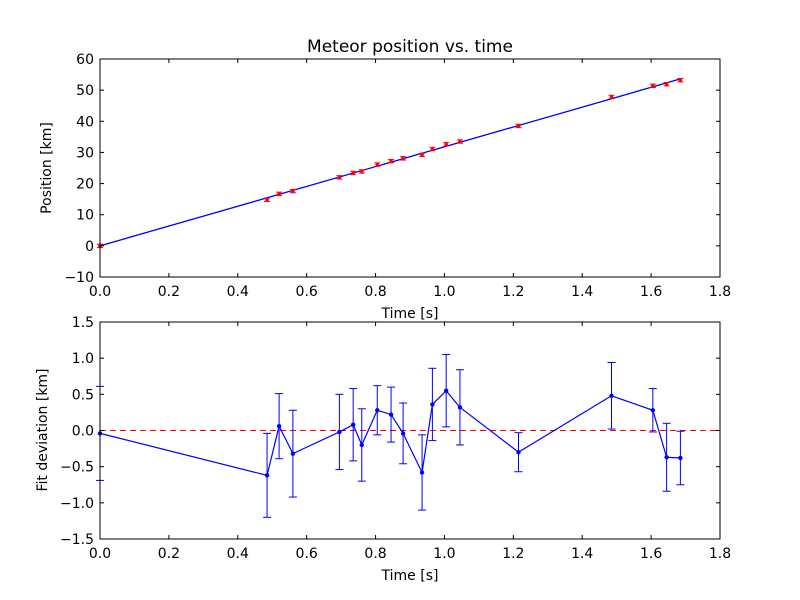 This screenshot has width=800, height=600. What do you see at coordinates (77, 504) in the screenshot?
I see `y-tick-label: −1.0` at bounding box center [77, 504].